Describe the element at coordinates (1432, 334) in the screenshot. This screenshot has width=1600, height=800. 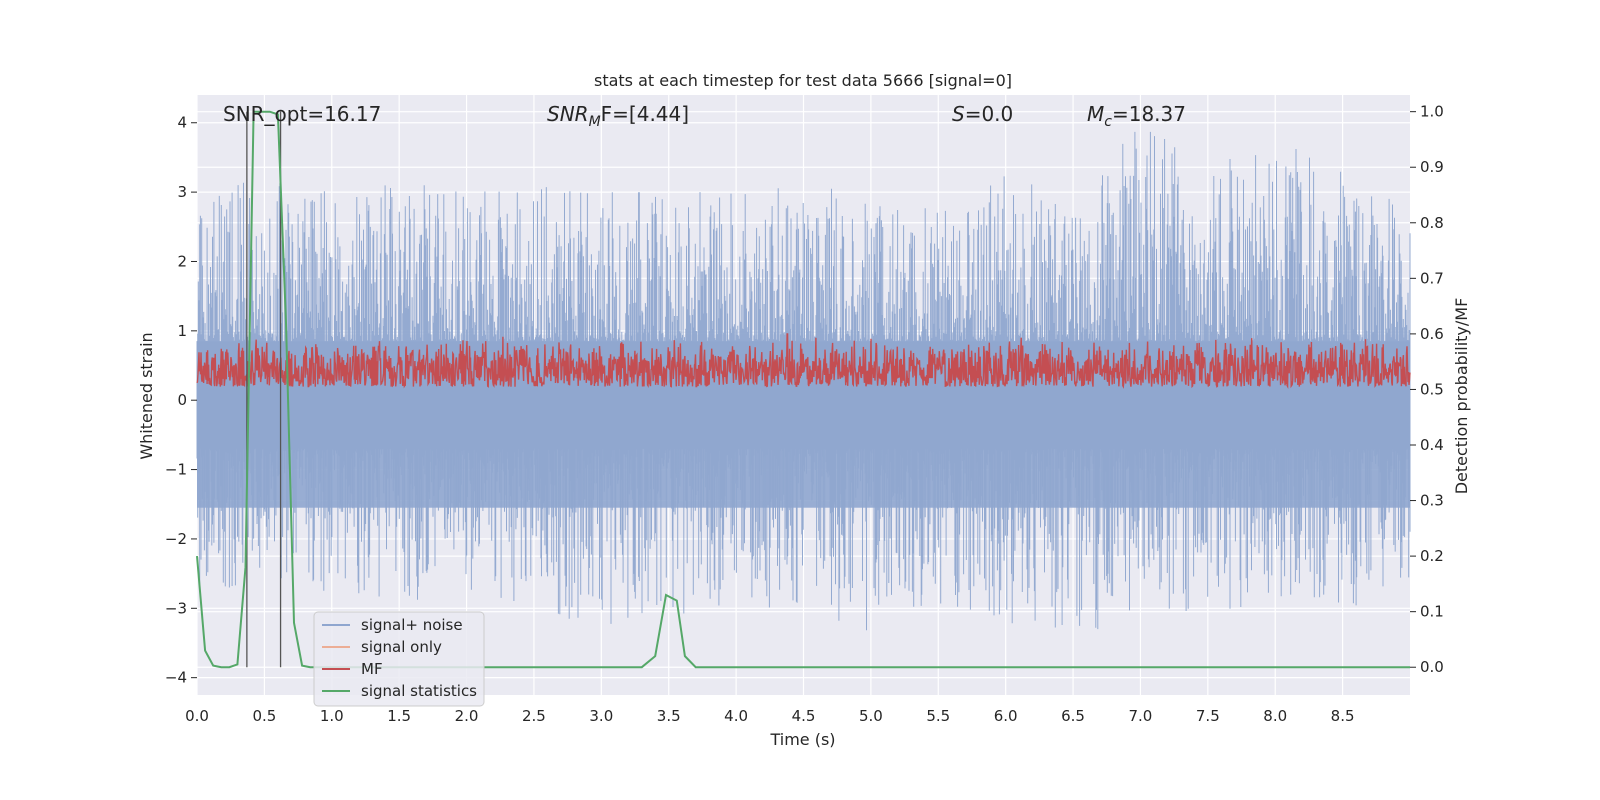
I see `y-right-tick-label: 0.6` at that location.